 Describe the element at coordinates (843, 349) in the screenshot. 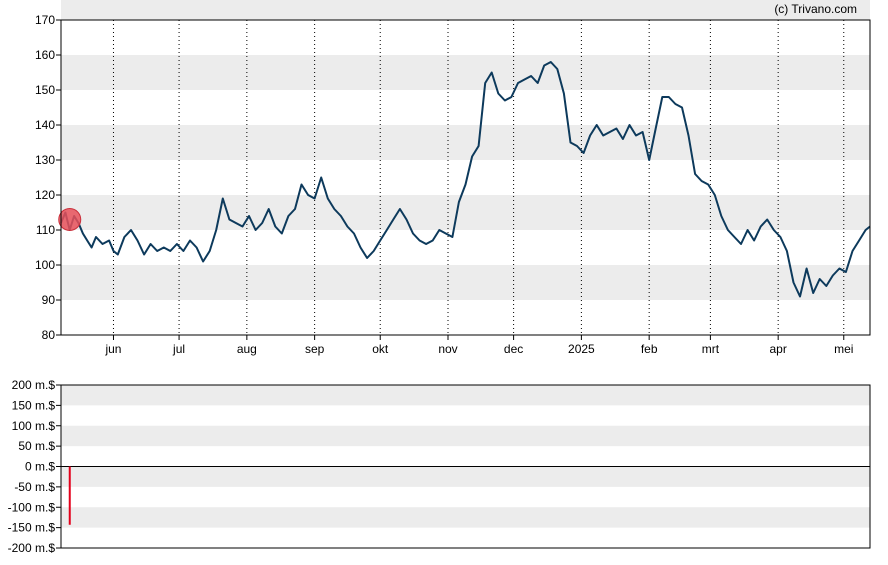

I see `x-tick-label: mei` at that location.